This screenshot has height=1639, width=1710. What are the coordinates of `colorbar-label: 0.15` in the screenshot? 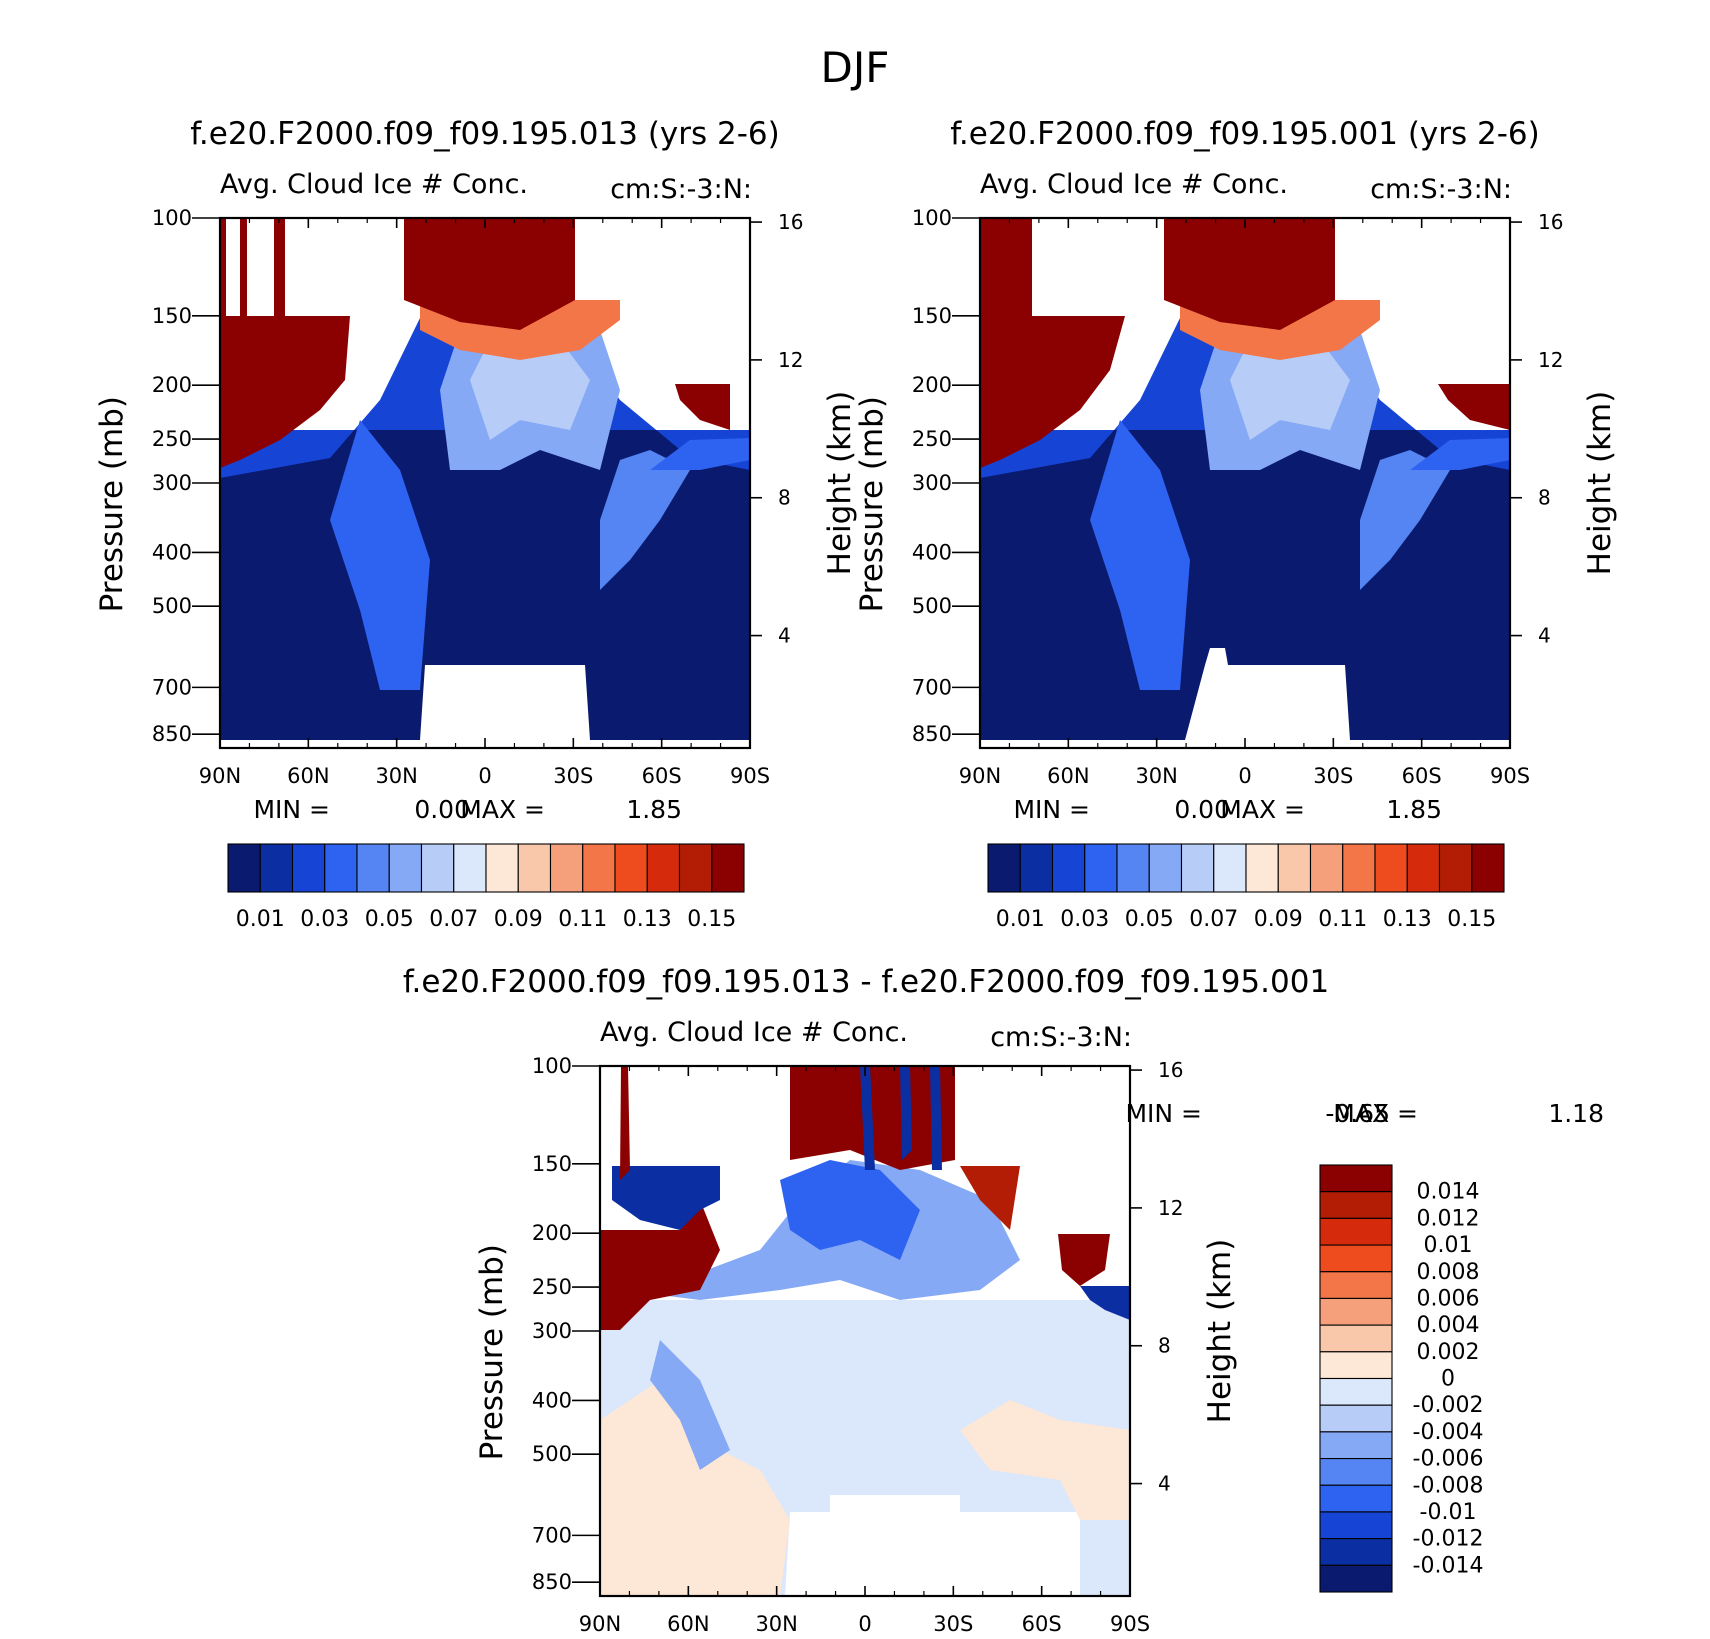 It's located at (711, 919).